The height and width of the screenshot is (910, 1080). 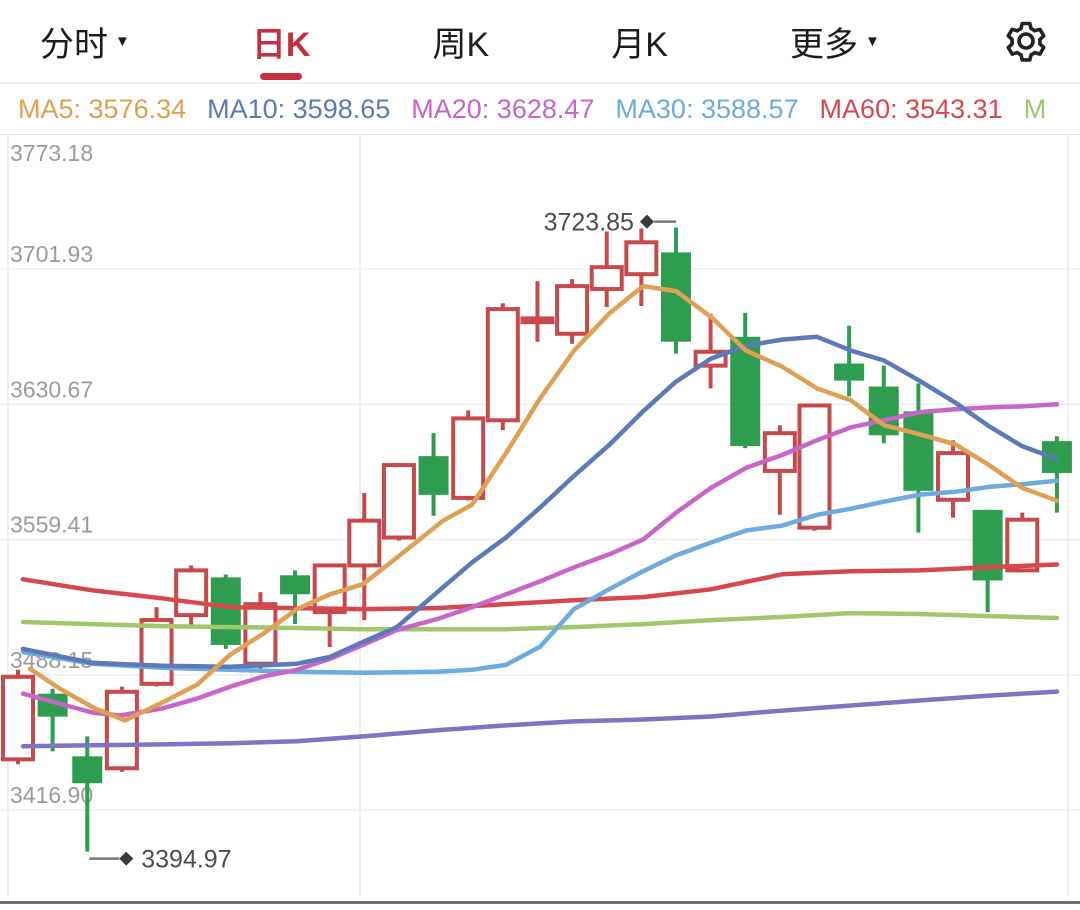 I want to click on tab-monthly-k: 月K, so click(x=639, y=41).